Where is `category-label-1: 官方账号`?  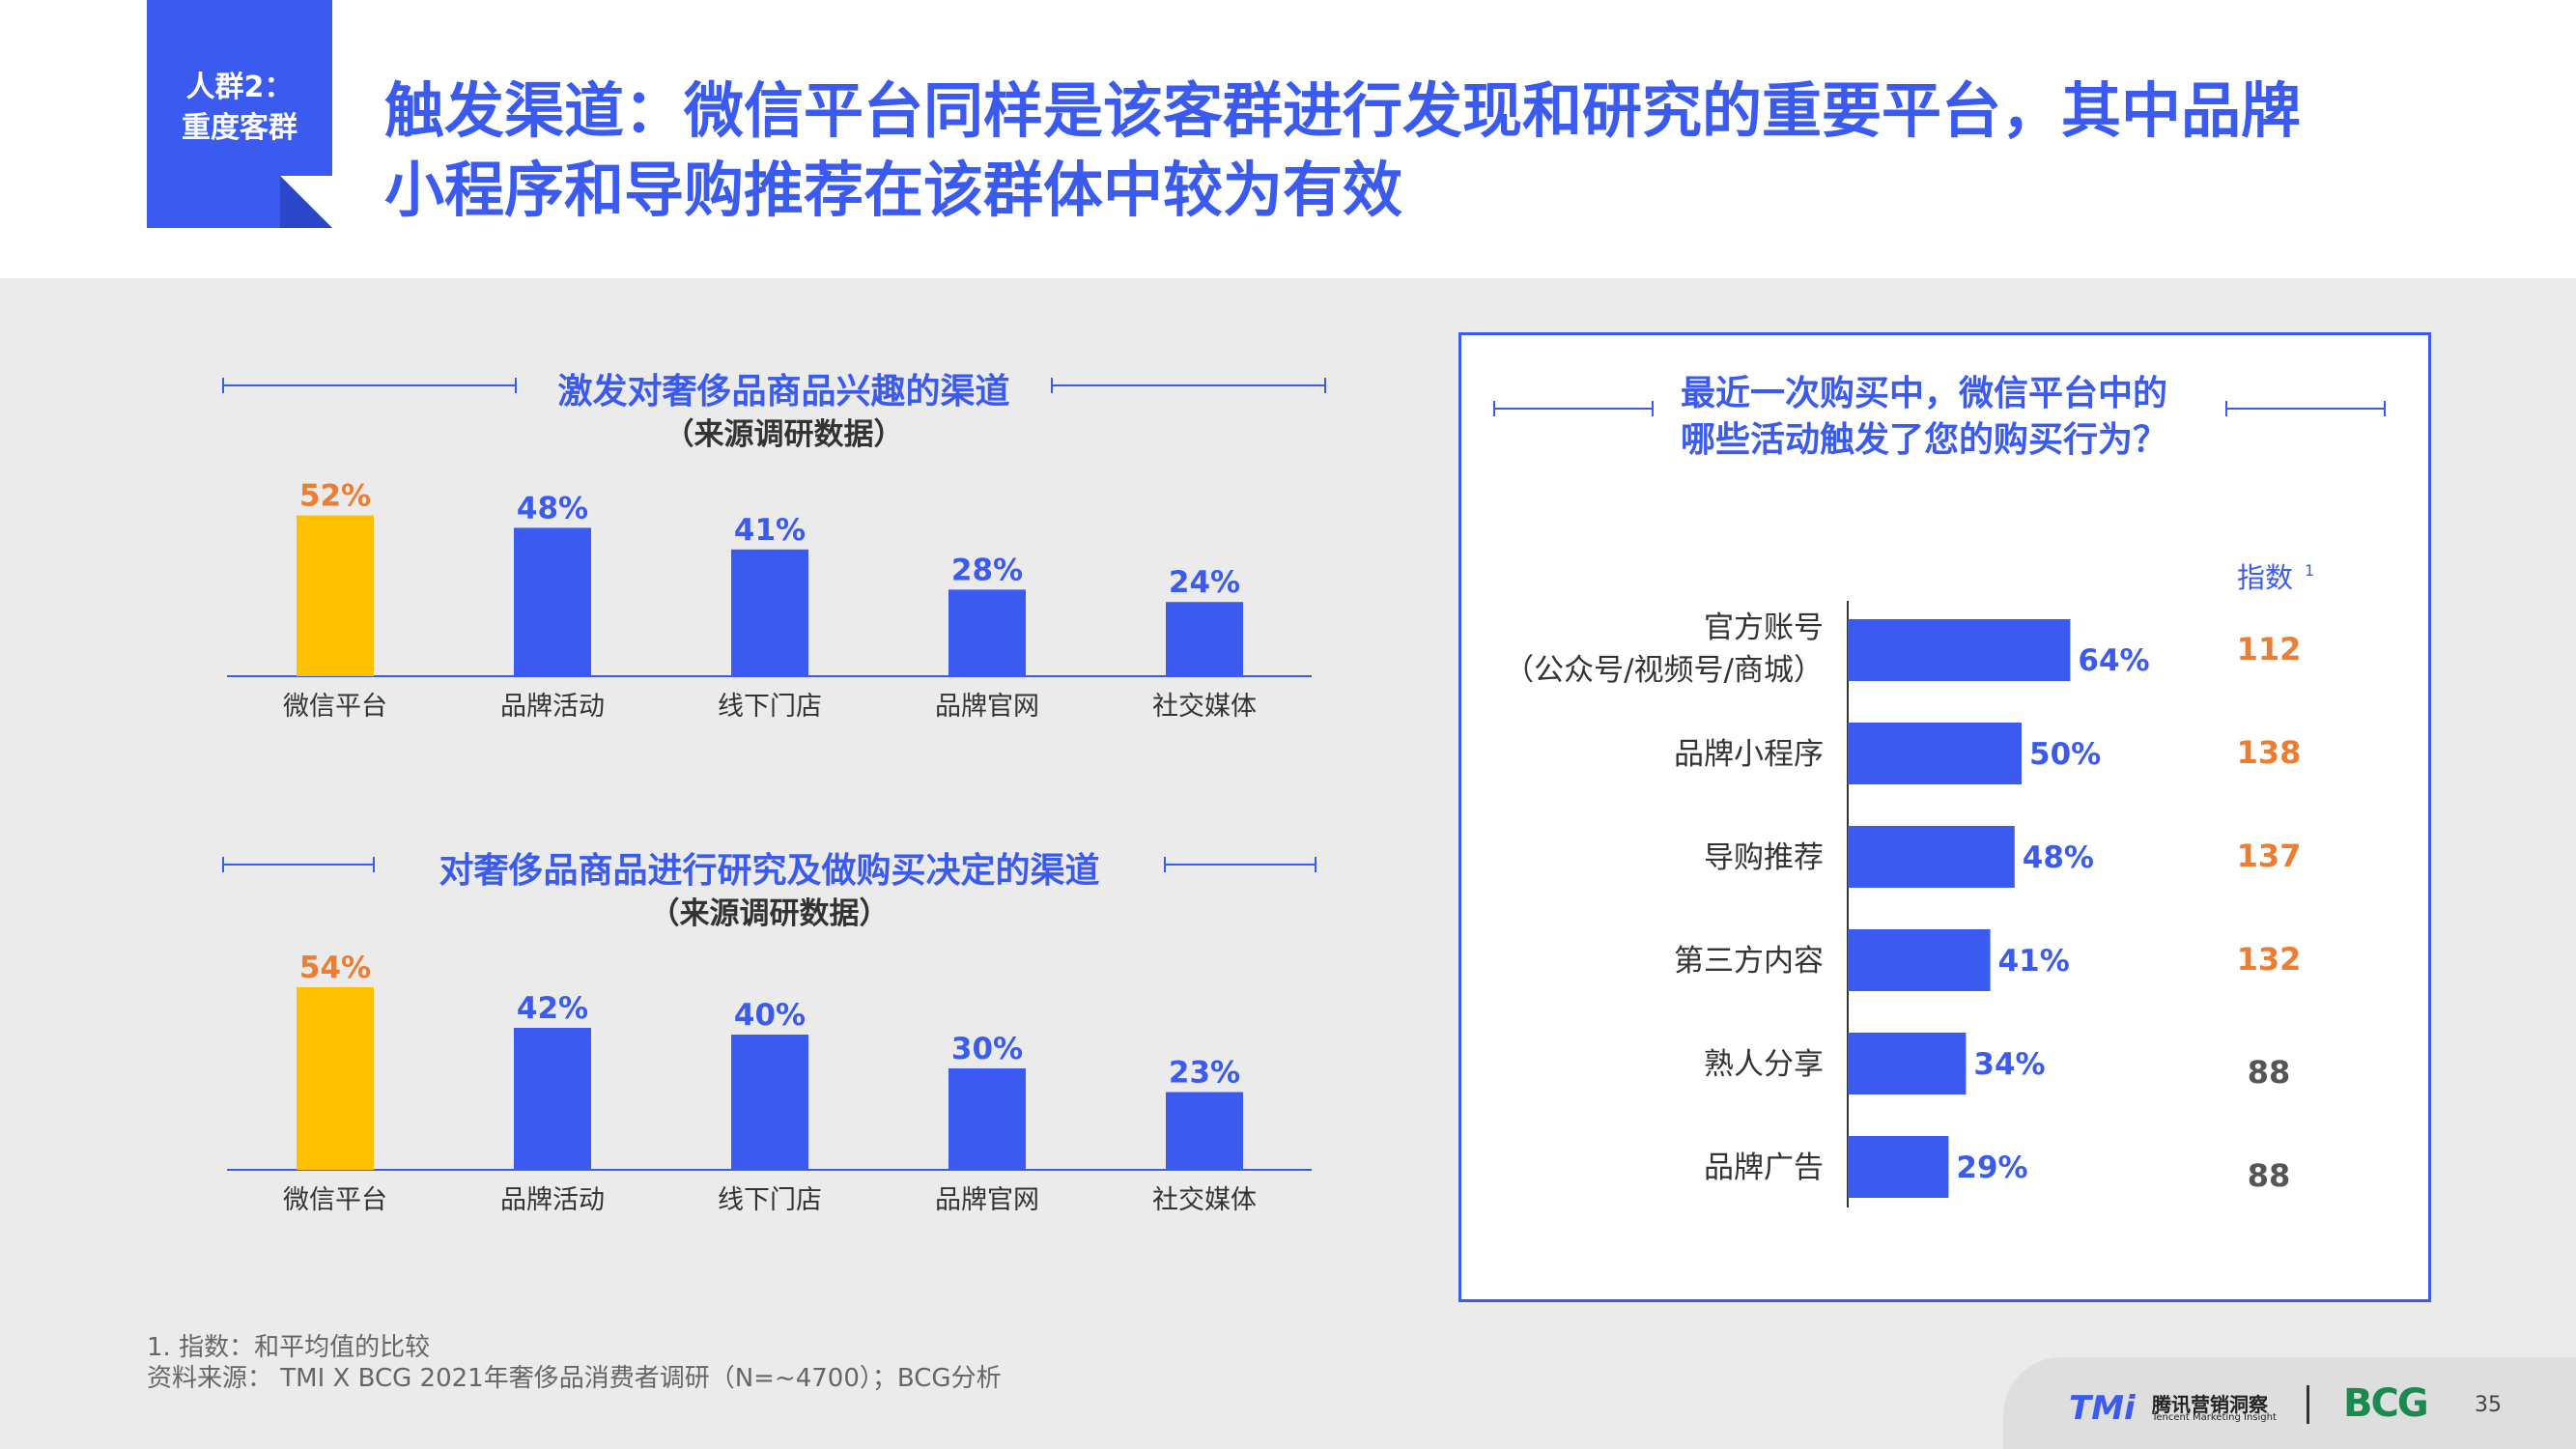 category-label-1: 官方账号 is located at coordinates (1764, 628).